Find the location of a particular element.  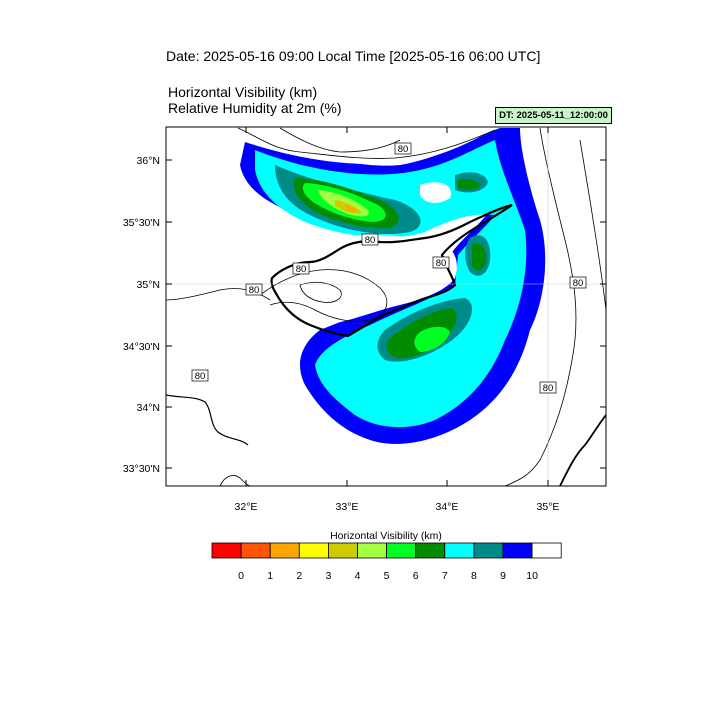

colorbar-ticks: 0 1 2 3 4 5 6 7 8 9 10 is located at coordinates (388, 576).